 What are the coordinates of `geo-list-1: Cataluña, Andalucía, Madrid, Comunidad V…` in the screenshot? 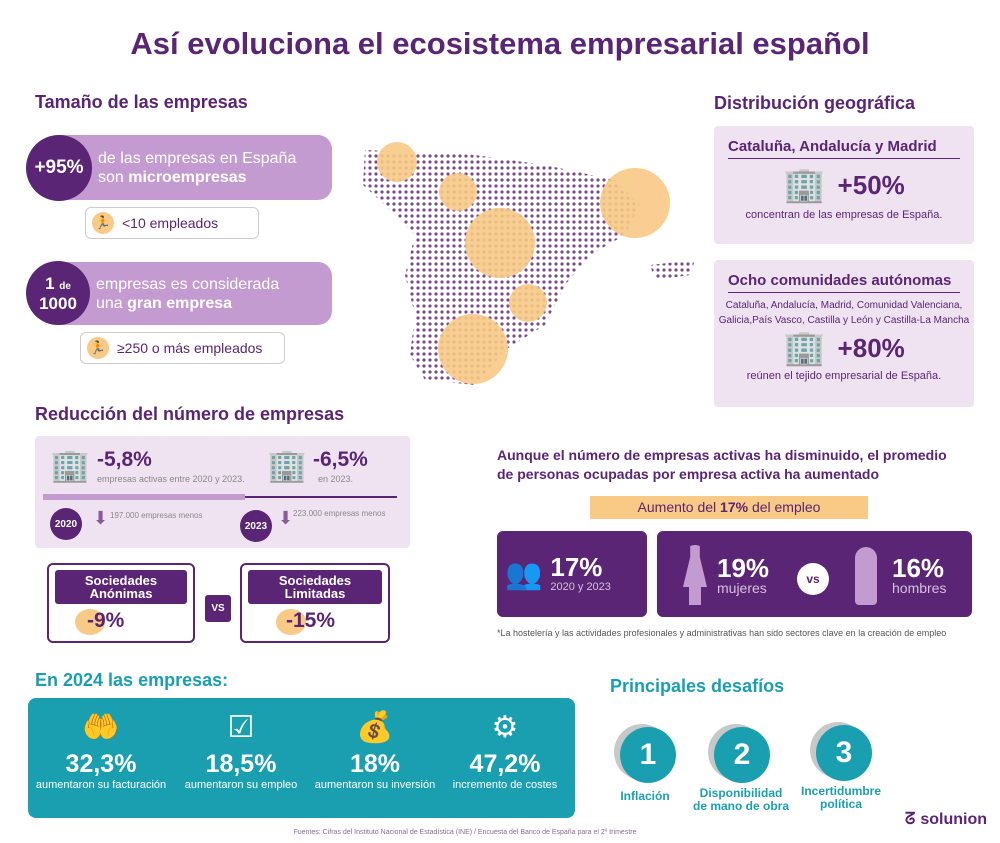 It's located at (844, 305).